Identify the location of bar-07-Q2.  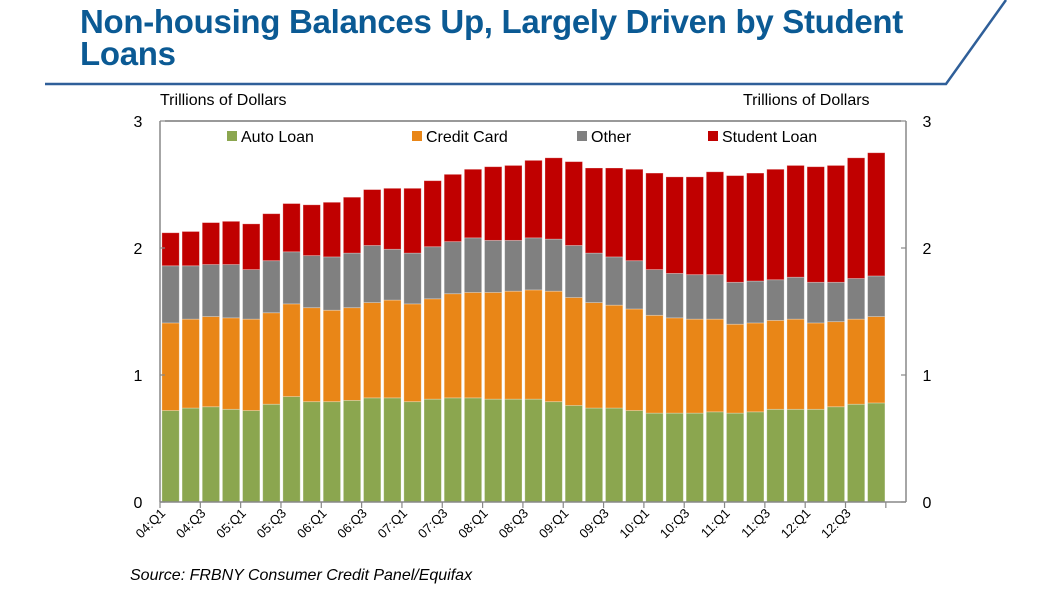
(432, 341).